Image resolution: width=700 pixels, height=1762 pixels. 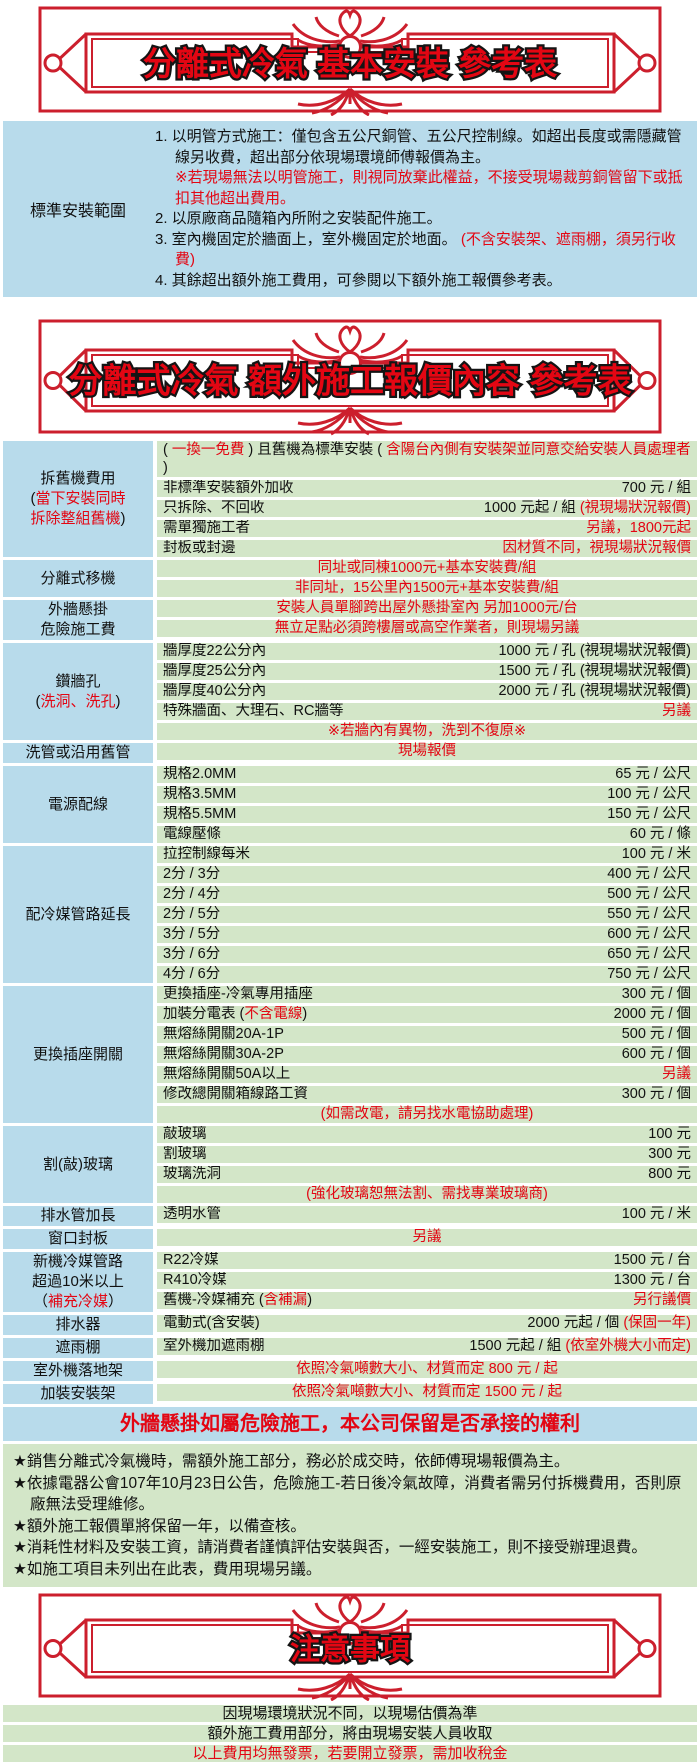 I want to click on table-row: 無立足點必須跨樓層或高空作業者，則現場另議, so click(x=427, y=628).